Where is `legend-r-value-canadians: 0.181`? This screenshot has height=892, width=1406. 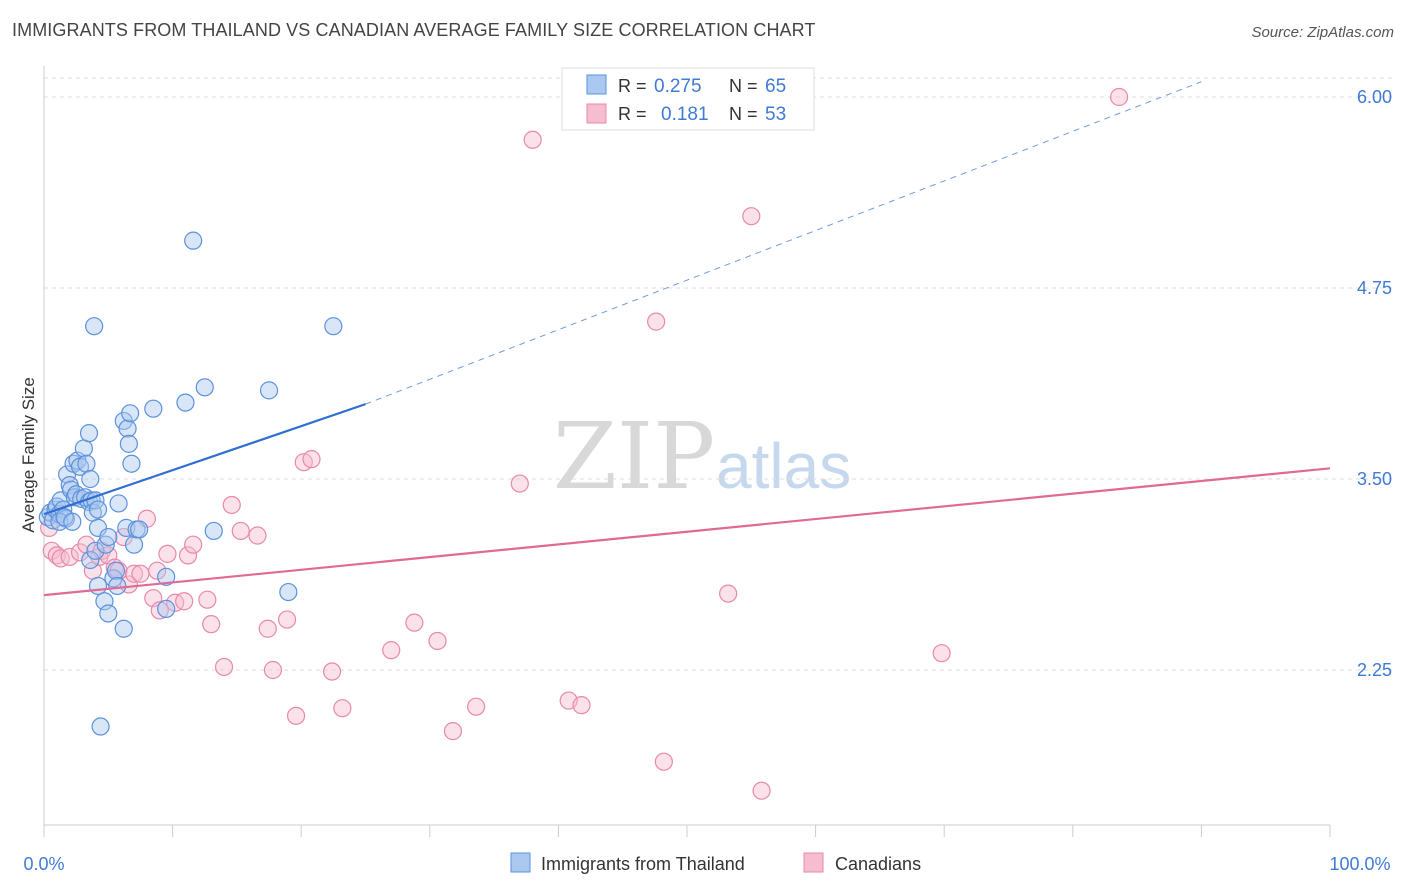
legend-r-value-canadians: 0.181 is located at coordinates (685, 114).